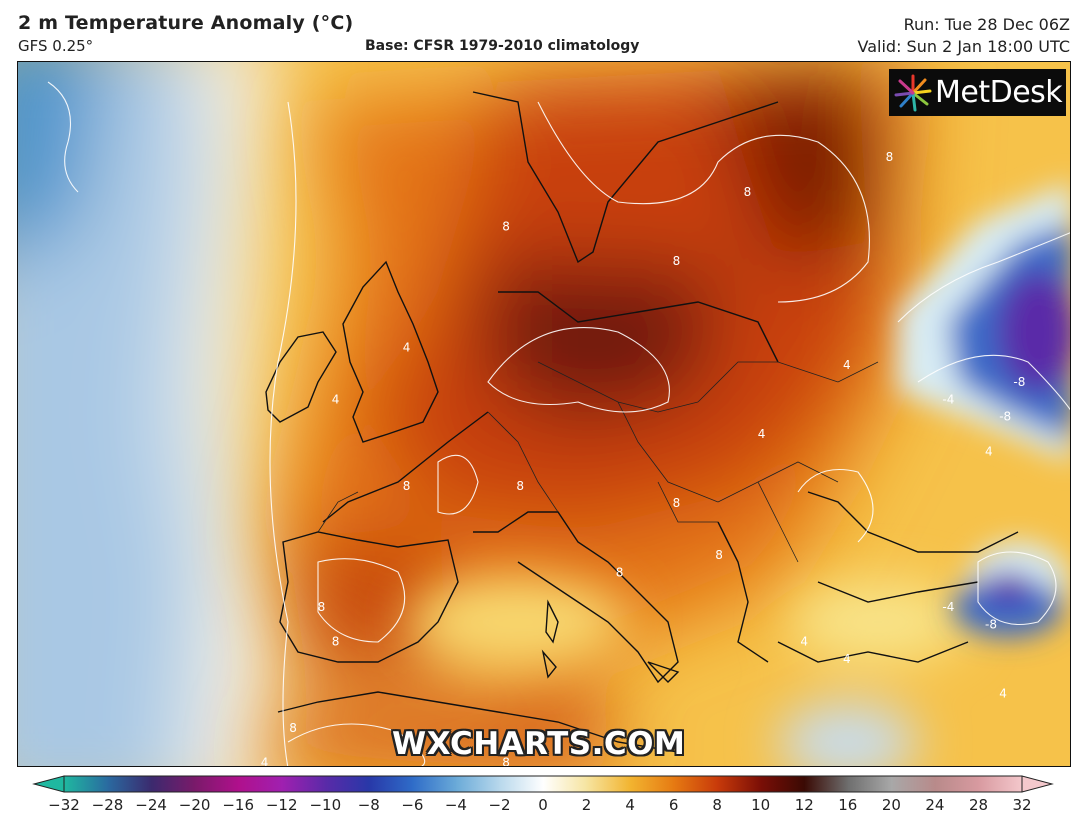 The width and height of the screenshot is (1088, 833). I want to click on coast-france-atlantic, so click(405, 467).